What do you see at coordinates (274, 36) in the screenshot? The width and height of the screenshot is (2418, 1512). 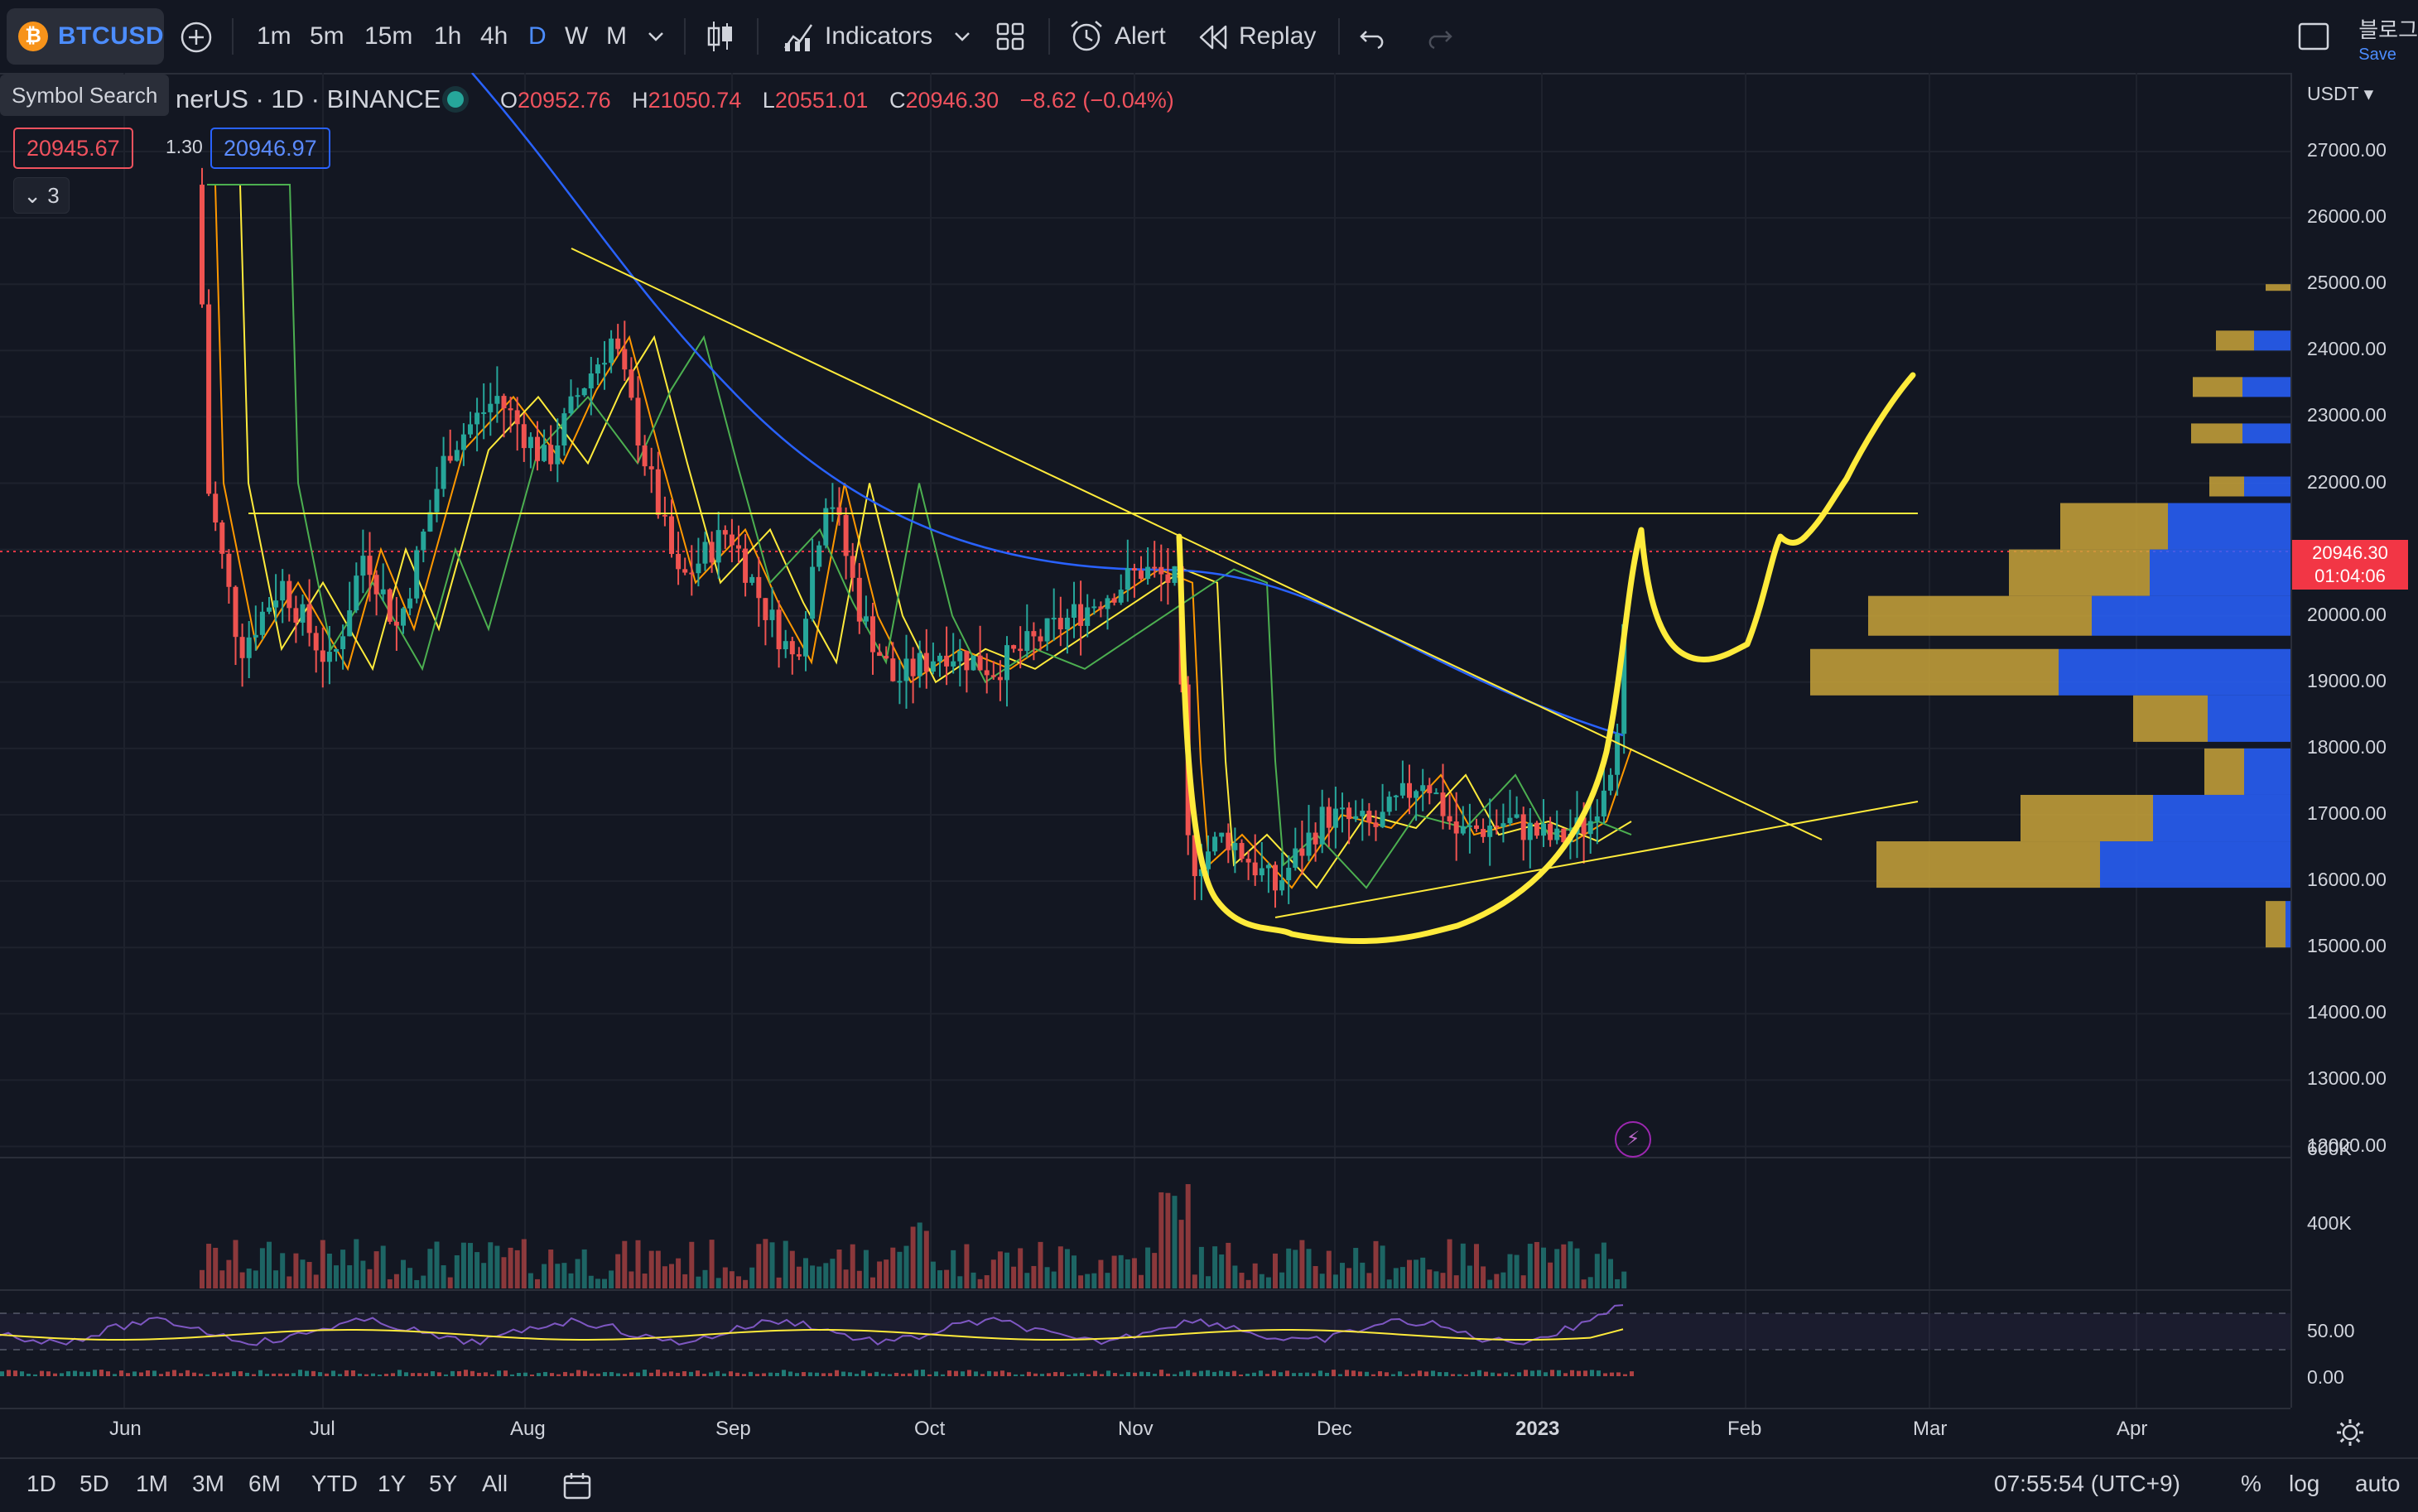 I see `interval-1m: 1m` at bounding box center [274, 36].